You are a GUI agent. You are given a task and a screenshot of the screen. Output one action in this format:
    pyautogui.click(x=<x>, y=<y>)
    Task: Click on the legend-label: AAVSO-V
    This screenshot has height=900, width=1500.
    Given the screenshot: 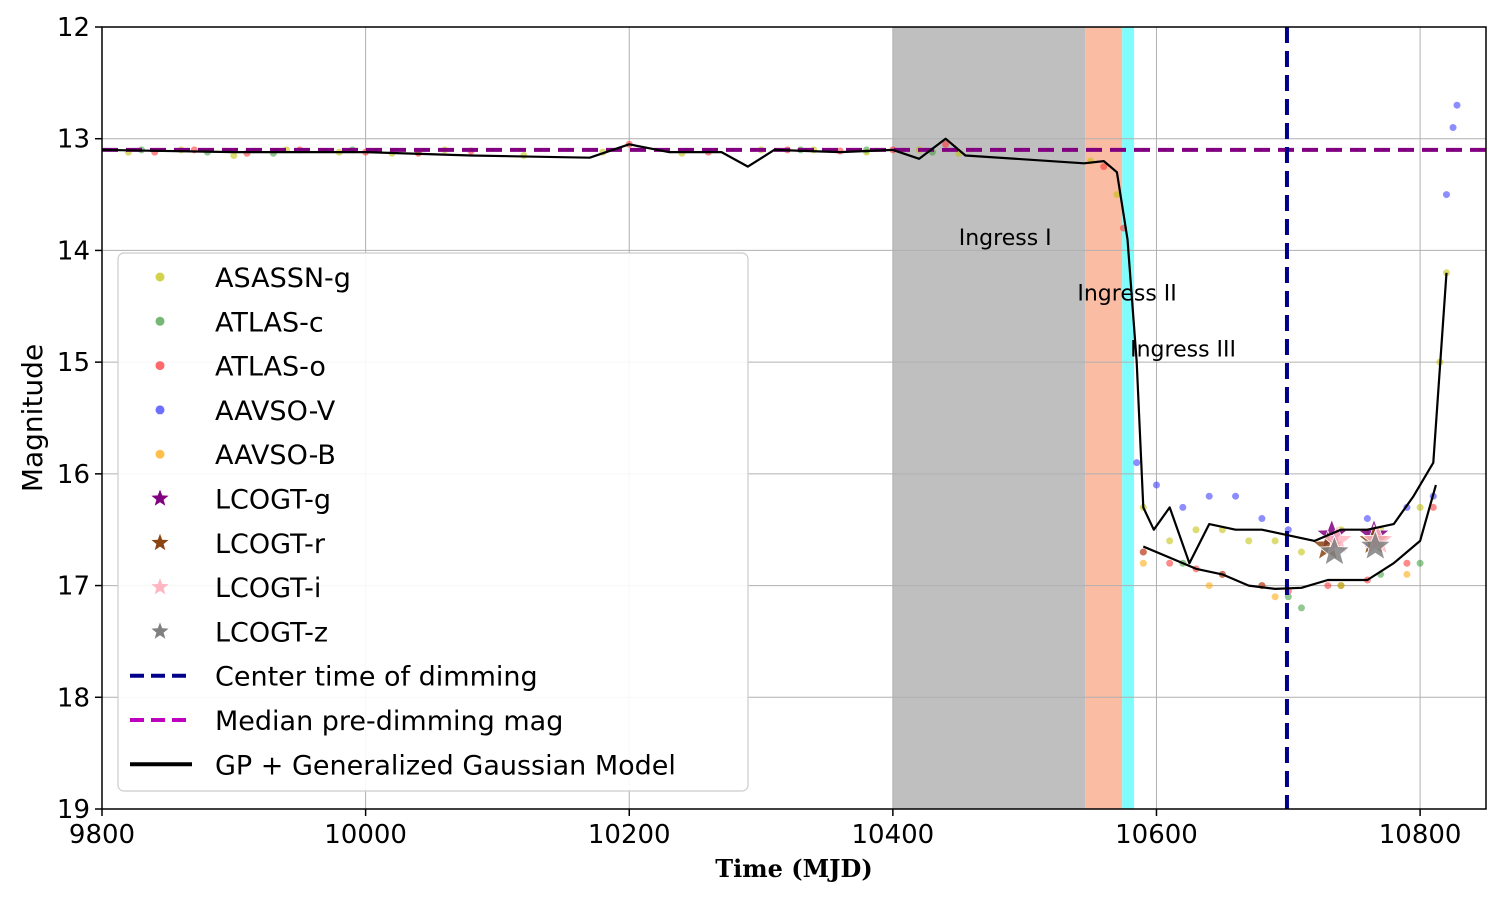 What is the action you would take?
    pyautogui.click(x=275, y=411)
    